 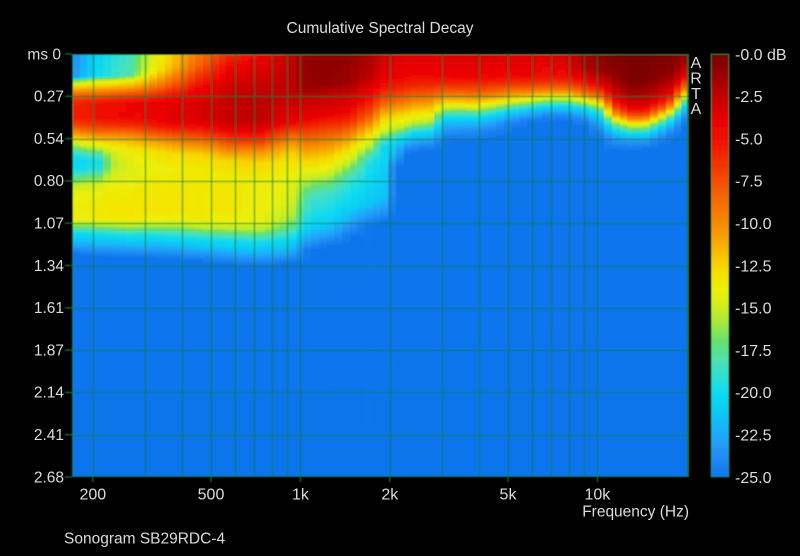 What do you see at coordinates (749, 139) in the screenshot?
I see `svg-text: -5.0` at bounding box center [749, 139].